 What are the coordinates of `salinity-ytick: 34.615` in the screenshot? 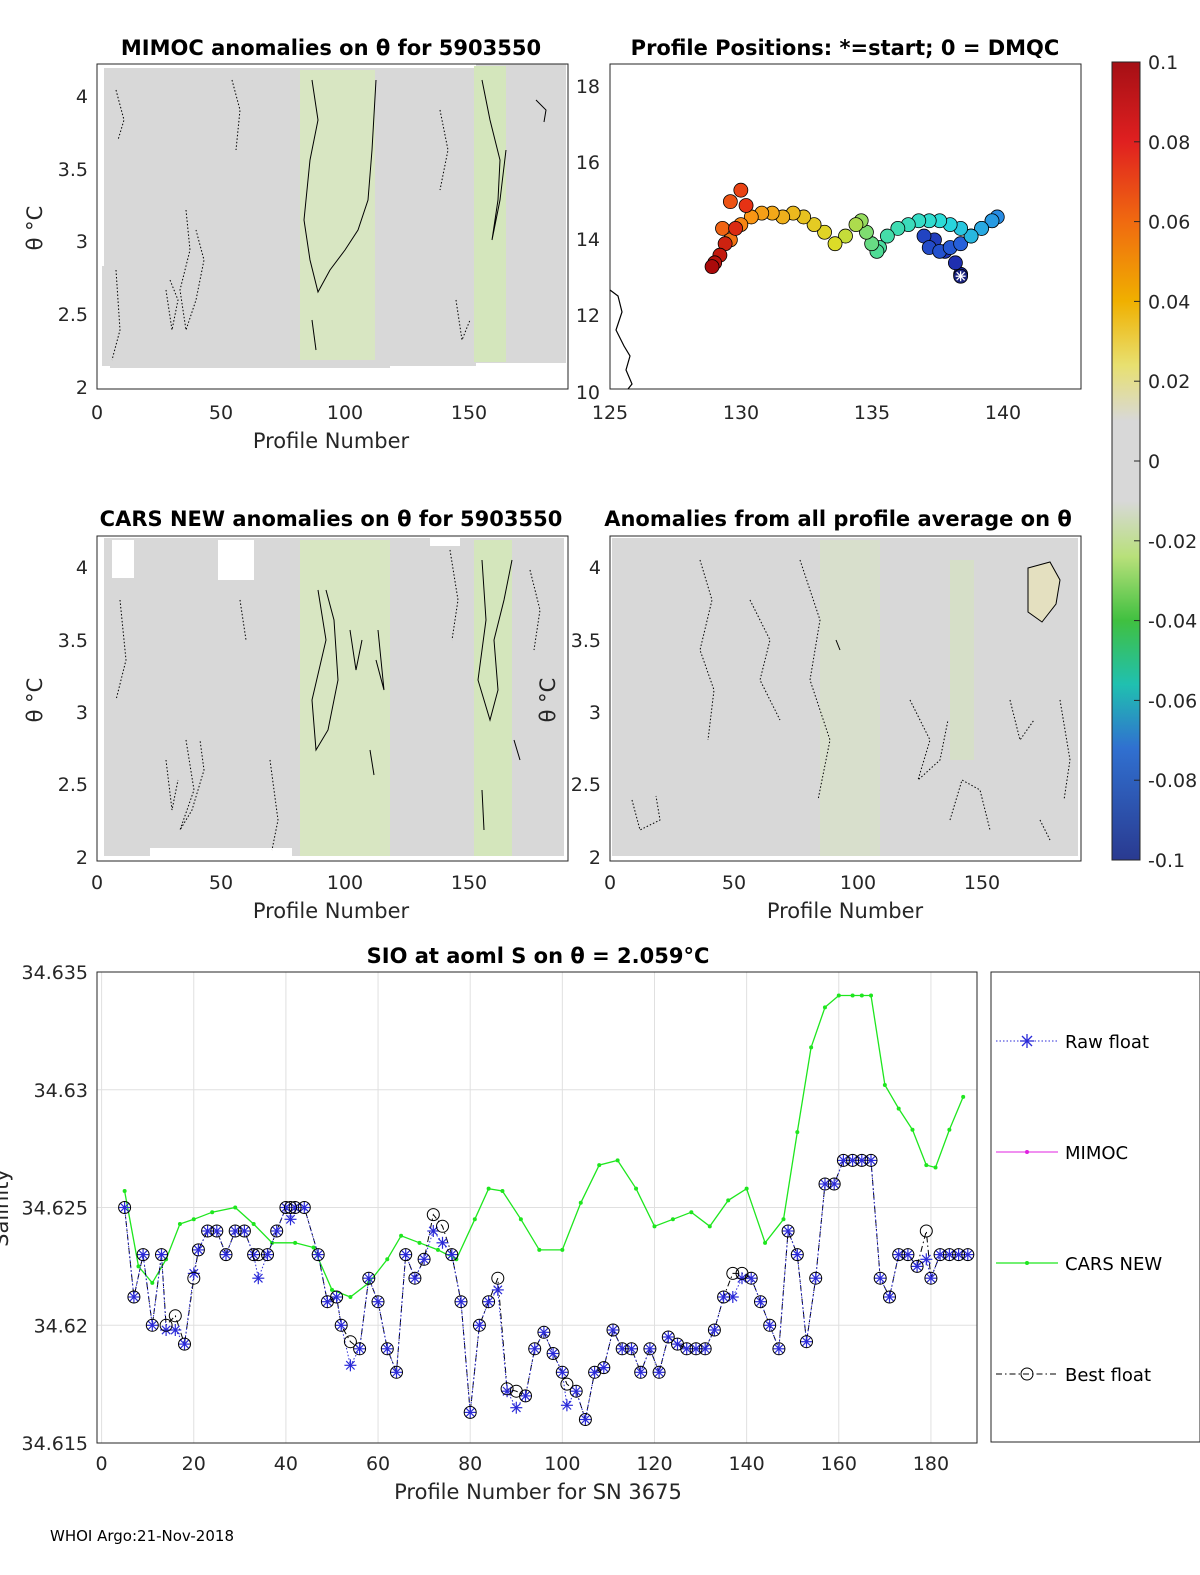 It's located at (55, 1444).